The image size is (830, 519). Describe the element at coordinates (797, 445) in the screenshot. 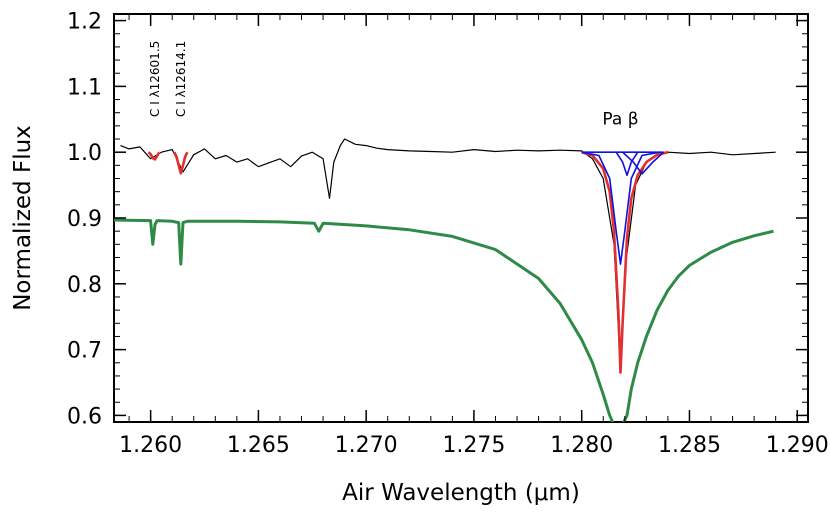

I see `x-tick-label: 1.290` at that location.